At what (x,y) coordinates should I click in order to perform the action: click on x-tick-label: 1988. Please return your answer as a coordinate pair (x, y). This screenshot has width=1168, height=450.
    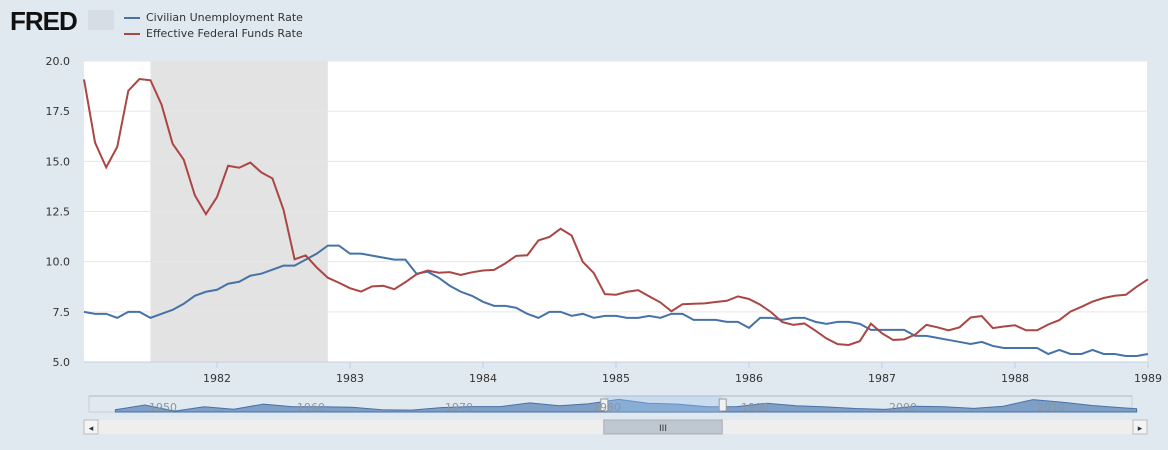
    Looking at the image, I should click on (1015, 378).